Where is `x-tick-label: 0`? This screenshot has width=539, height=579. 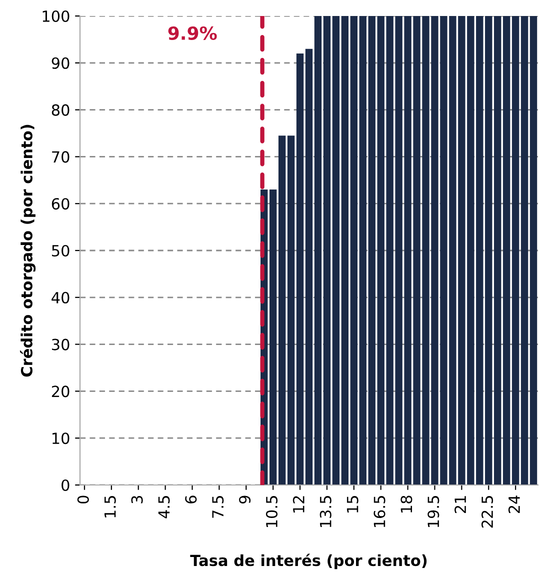 x-tick-label: 0 is located at coordinates (83, 500).